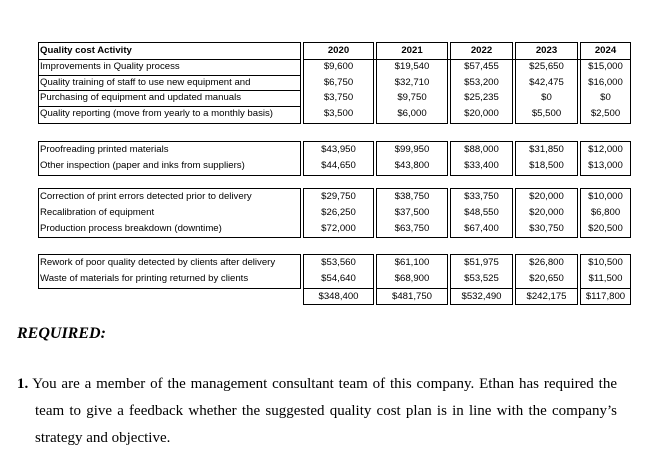 The height and width of the screenshot is (459, 662). Describe the element at coordinates (412, 228) in the screenshot. I see `amount: $63,750` at that location.